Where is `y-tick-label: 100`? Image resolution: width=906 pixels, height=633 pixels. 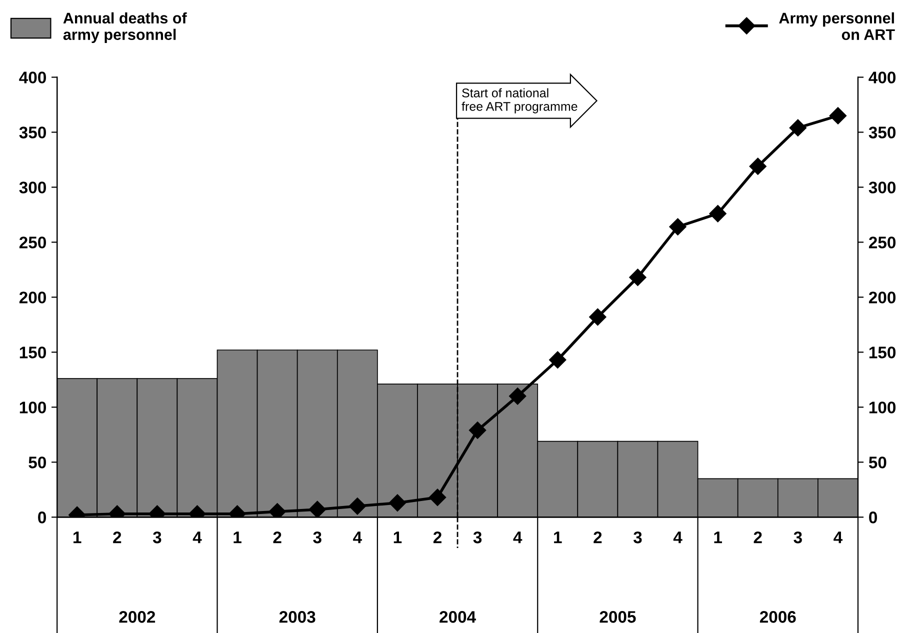
y-tick-label: 100 is located at coordinates (33, 408).